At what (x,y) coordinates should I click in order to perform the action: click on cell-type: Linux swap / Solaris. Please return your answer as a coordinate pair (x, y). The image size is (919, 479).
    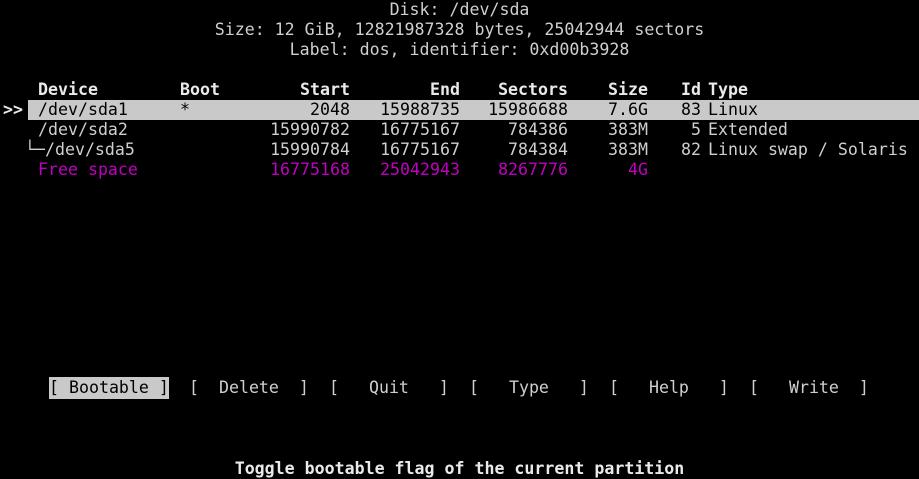
    Looking at the image, I should click on (808, 149).